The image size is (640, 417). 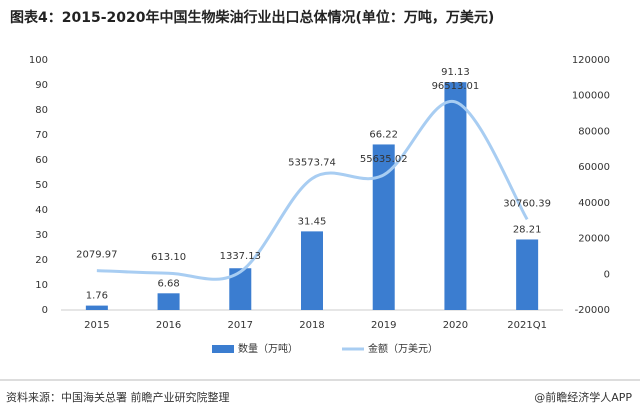 What do you see at coordinates (252, 17) in the screenshot?
I see `chart-title: 图表4：2015-2020年中国生物柴油行业出口总体情况(单位：万吨，万美元)` at bounding box center [252, 17].